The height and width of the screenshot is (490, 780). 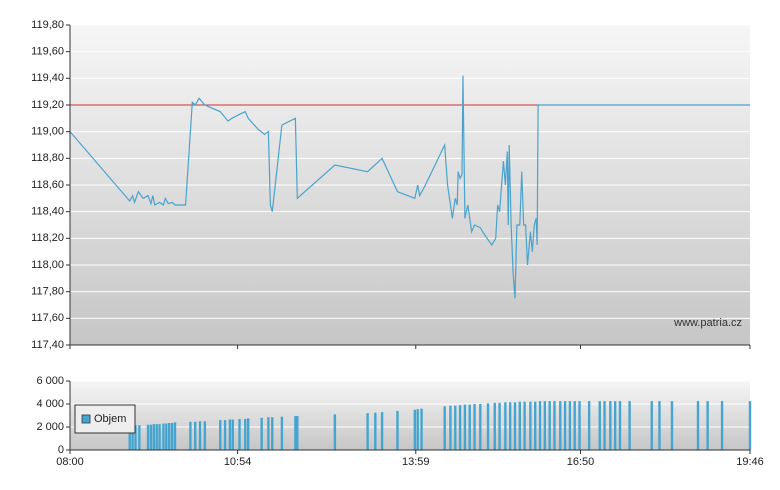 What do you see at coordinates (750, 462) in the screenshot?
I see `x-tick-label: 19:46` at bounding box center [750, 462].